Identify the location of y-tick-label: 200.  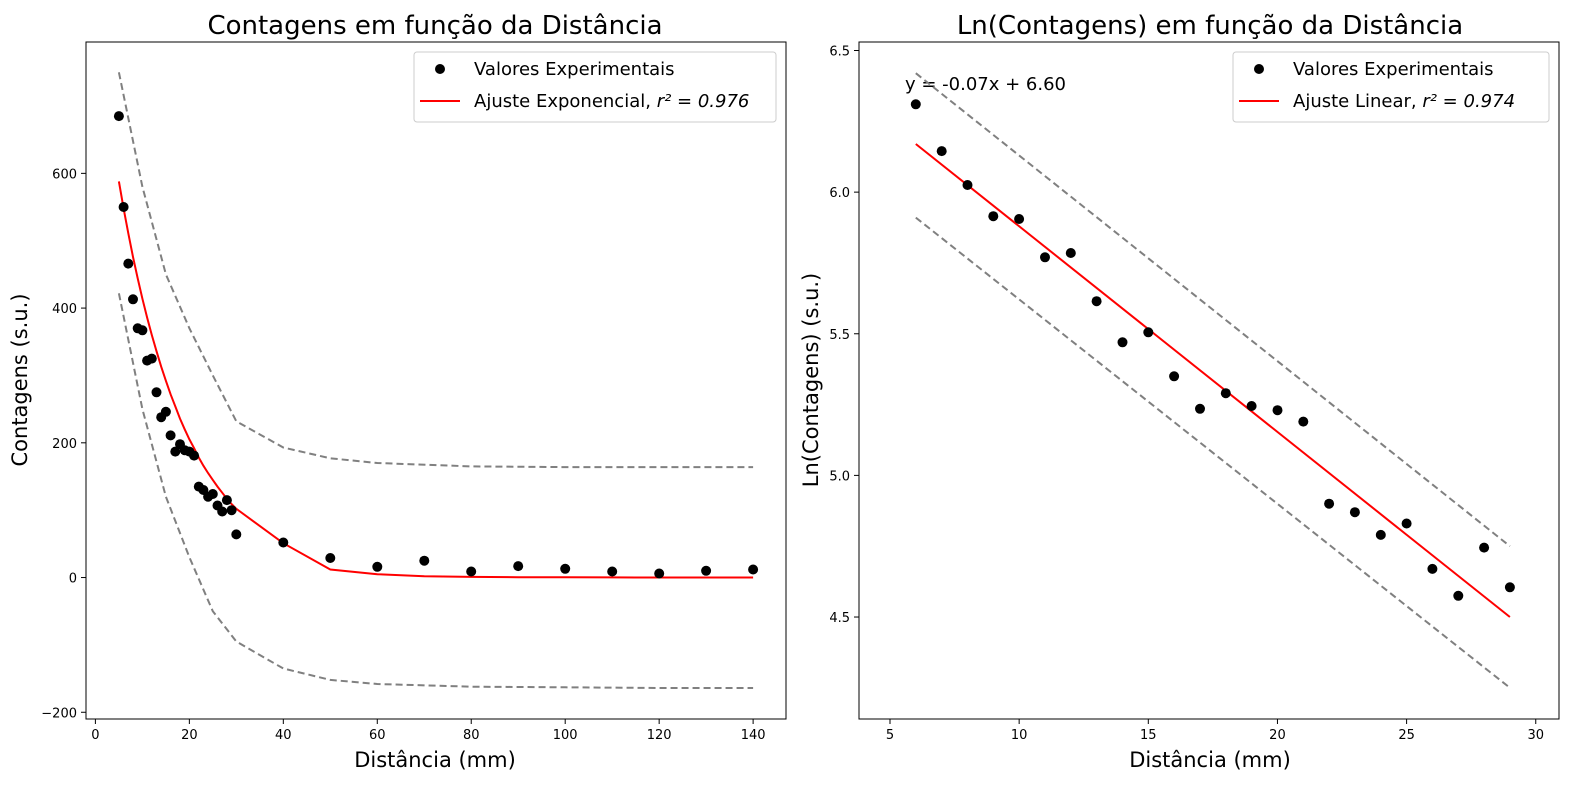
(64, 444).